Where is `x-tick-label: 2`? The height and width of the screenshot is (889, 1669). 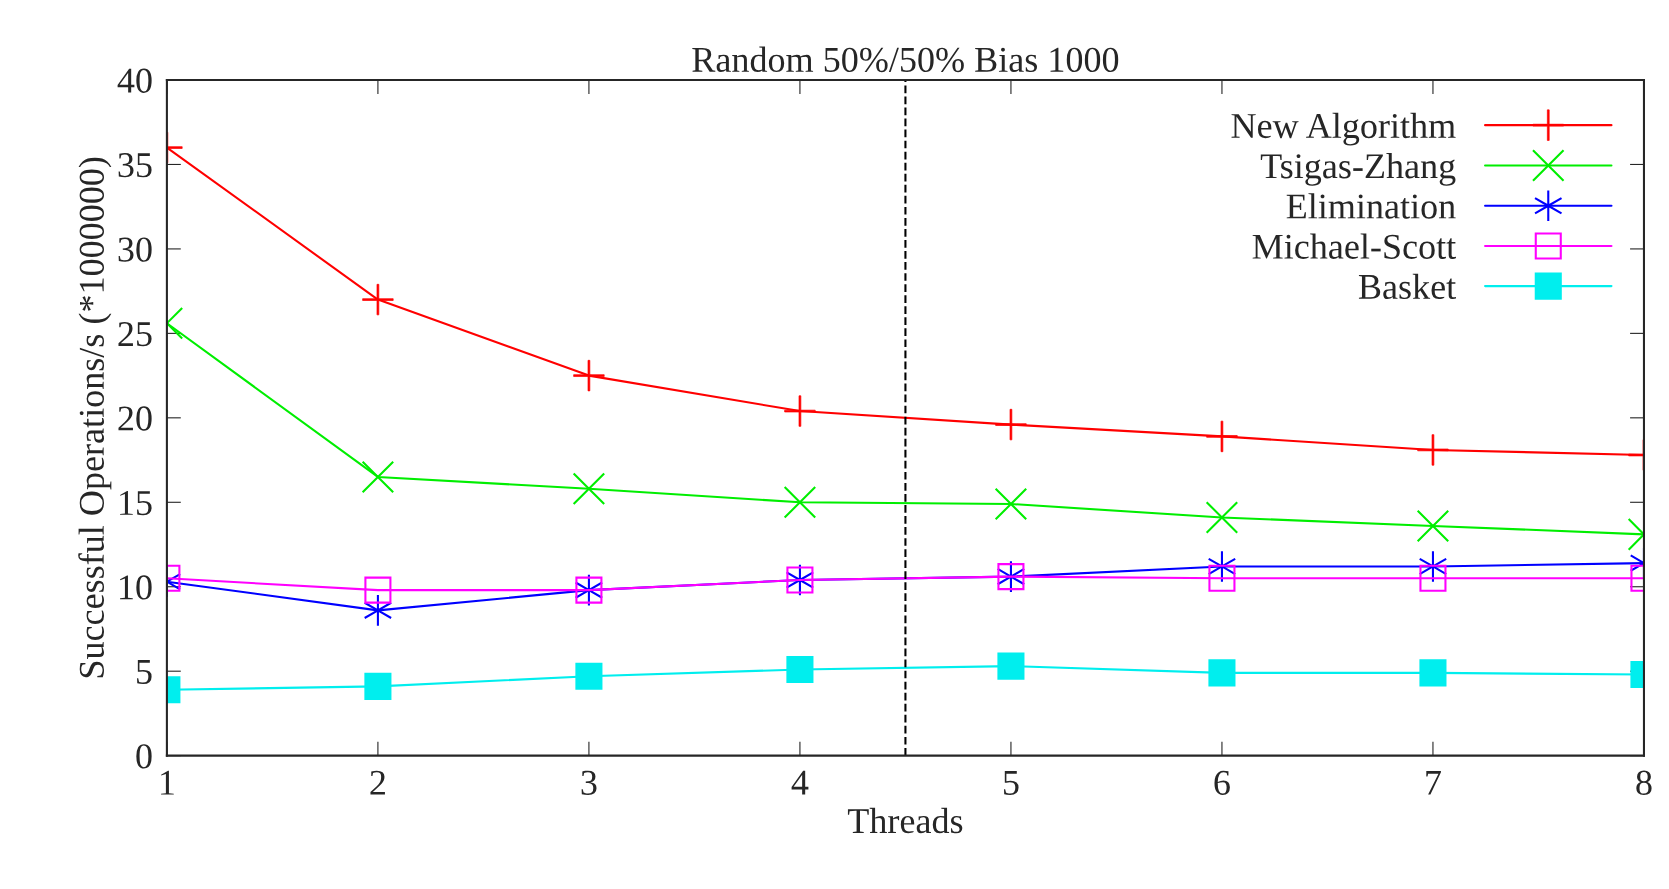
x-tick-label: 2 is located at coordinates (377, 782).